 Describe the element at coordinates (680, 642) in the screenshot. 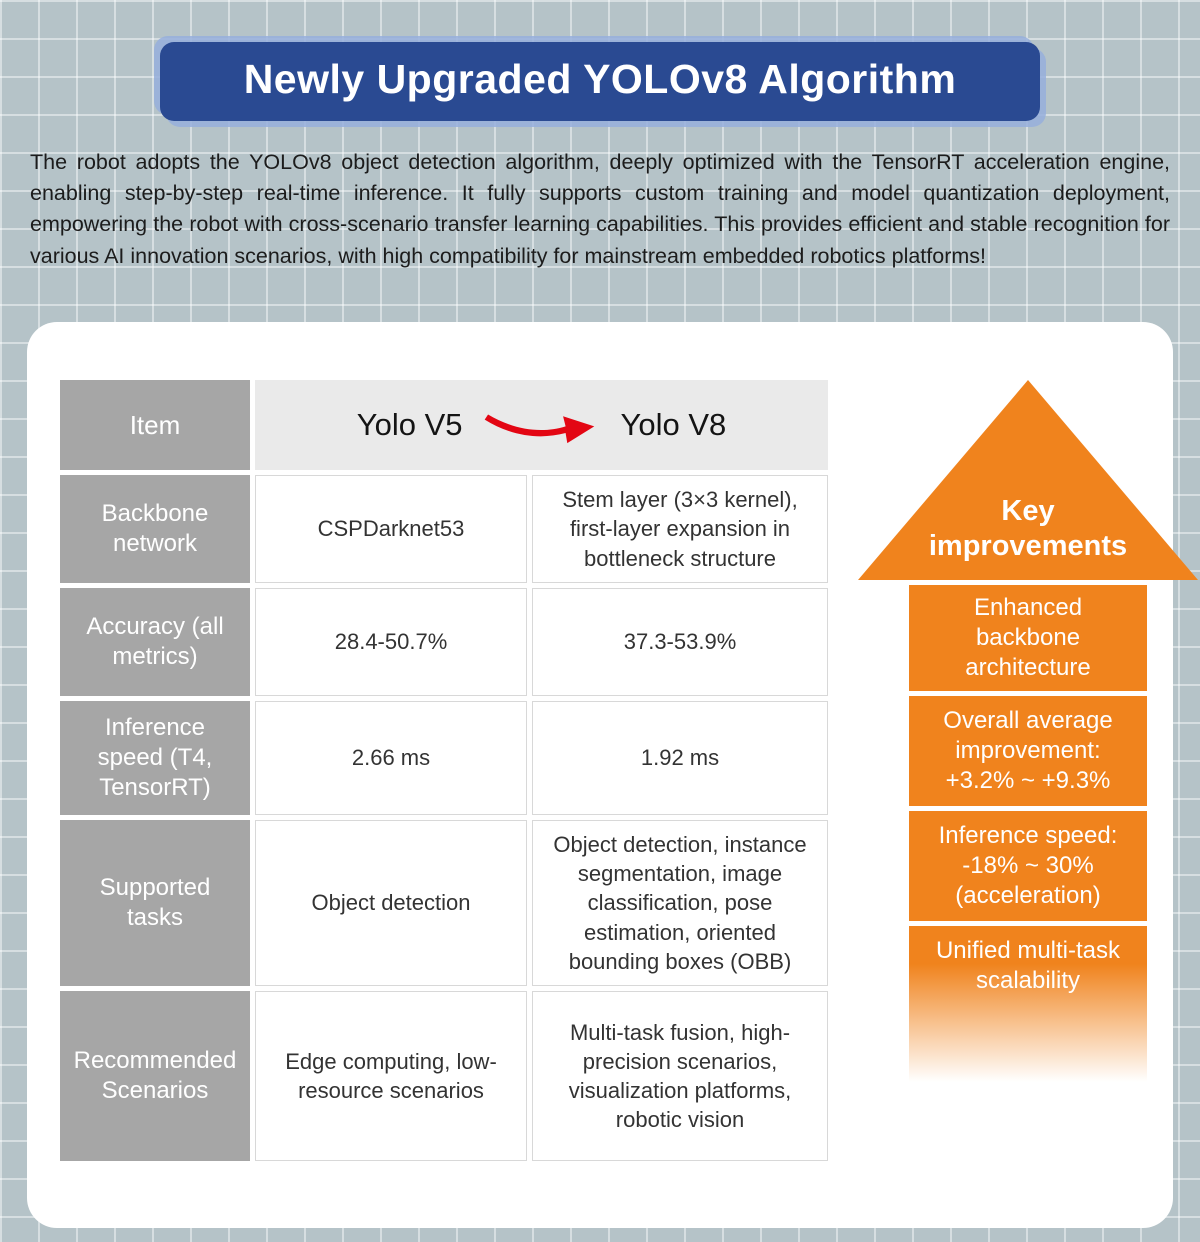

I see `row-accuracy-v8: 37.3-53.9%` at that location.